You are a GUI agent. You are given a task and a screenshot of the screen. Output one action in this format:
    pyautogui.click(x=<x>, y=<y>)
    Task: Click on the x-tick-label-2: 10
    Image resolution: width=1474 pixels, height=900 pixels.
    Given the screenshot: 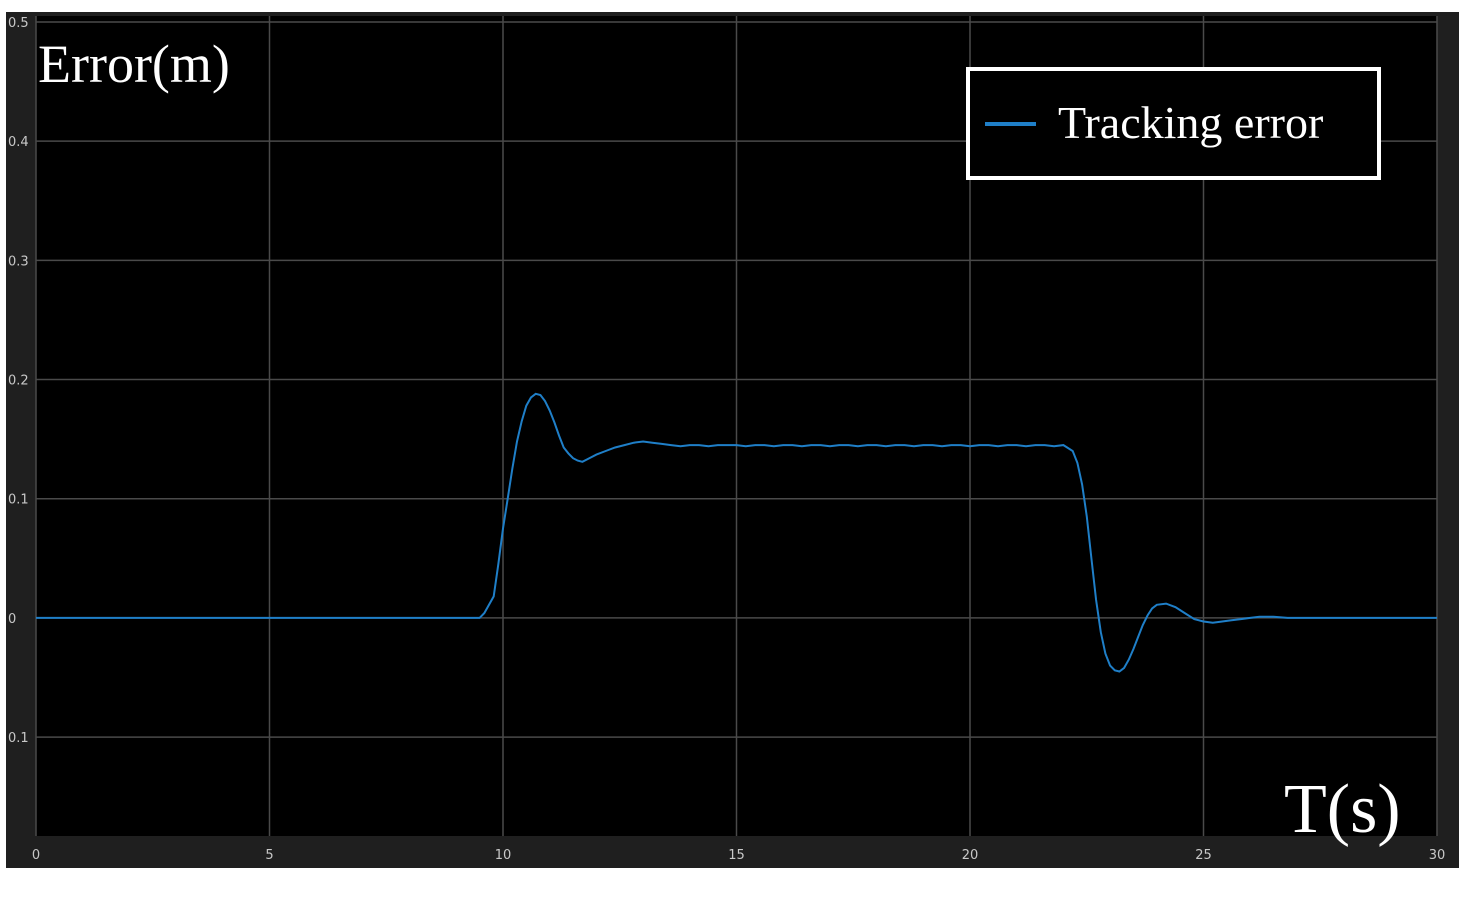 What is the action you would take?
    pyautogui.click(x=503, y=855)
    